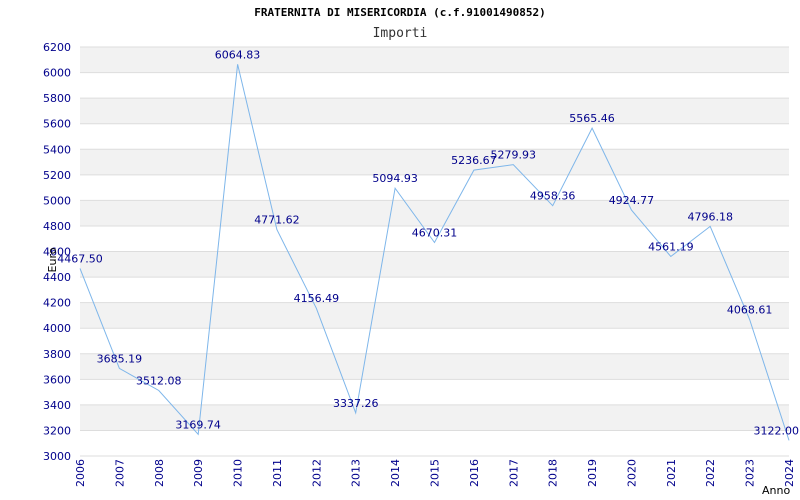 The height and width of the screenshot is (500, 800). Describe the element at coordinates (57, 456) in the screenshot. I see `y-tick-label: 3000` at that location.